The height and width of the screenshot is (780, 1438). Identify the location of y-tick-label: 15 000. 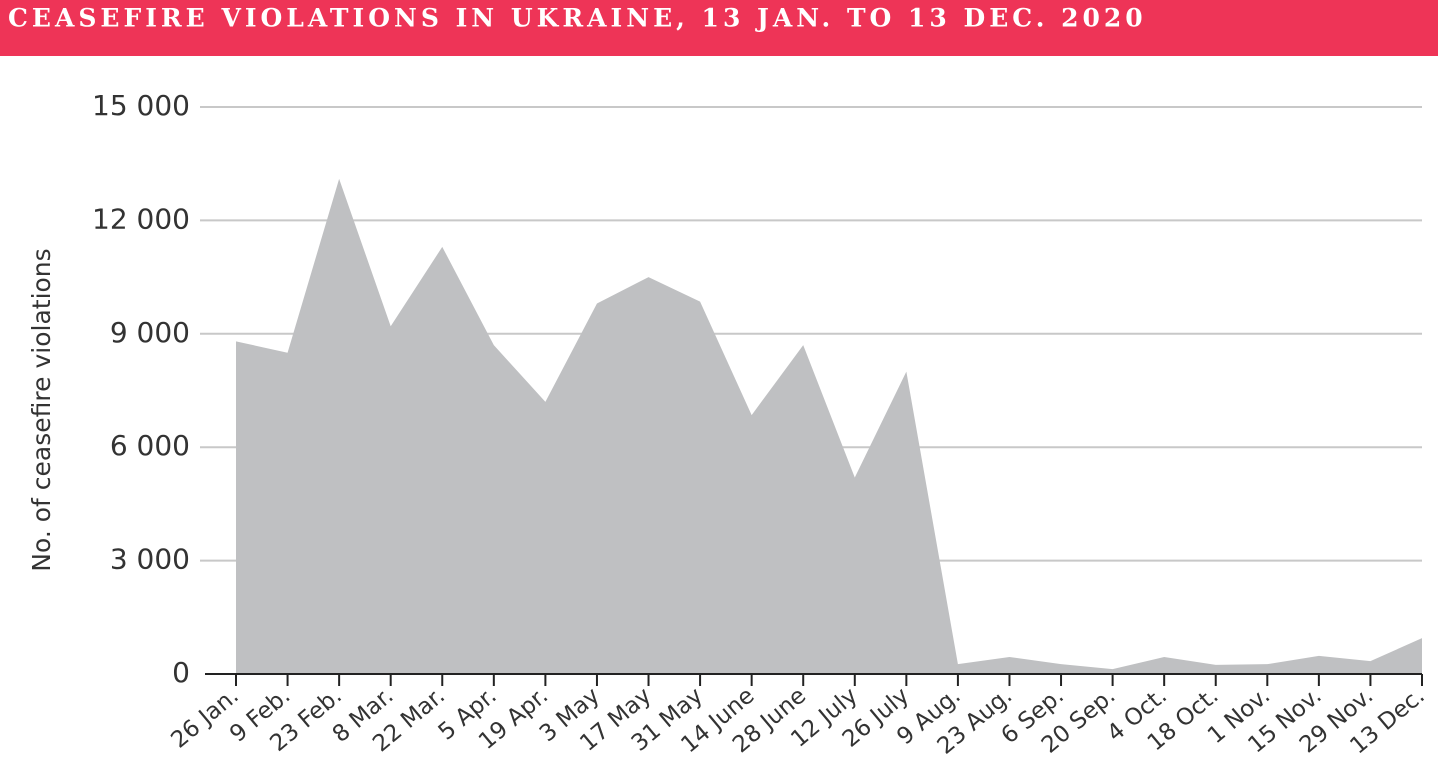
(141, 105).